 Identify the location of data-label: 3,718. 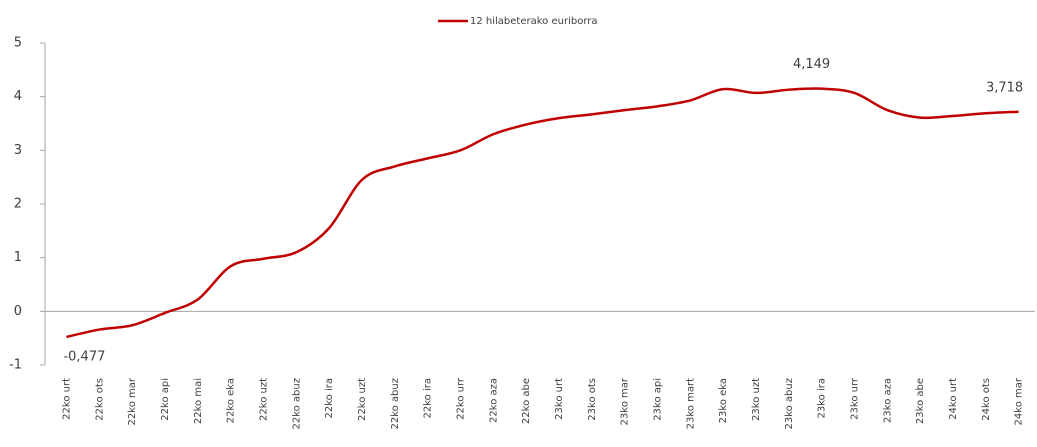
(1004, 87).